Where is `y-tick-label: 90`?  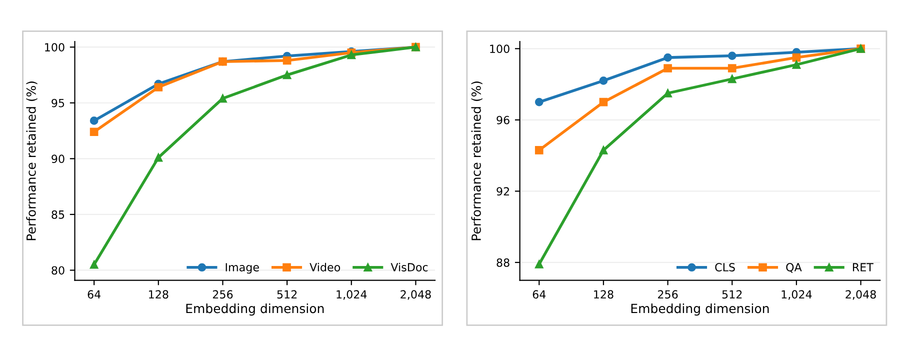 y-tick-label: 90 is located at coordinates (58, 159).